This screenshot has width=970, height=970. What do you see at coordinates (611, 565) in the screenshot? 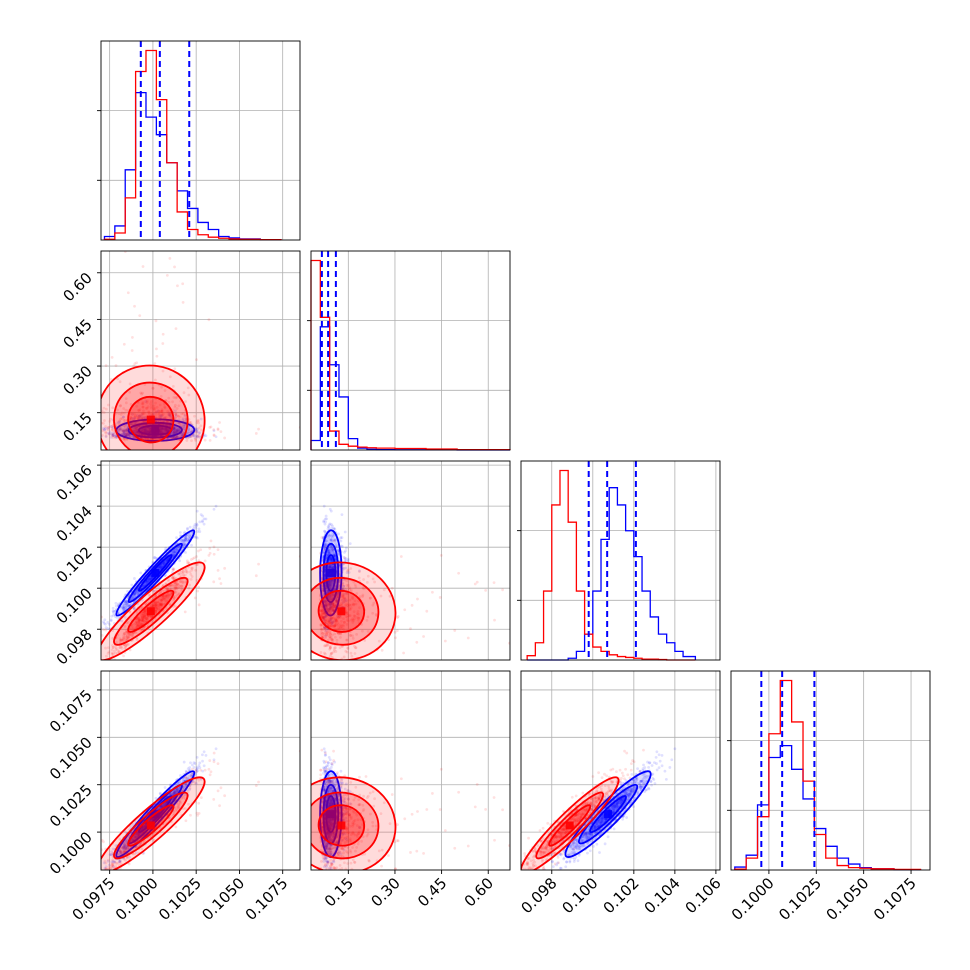
I see `histogram-series-red` at bounding box center [611, 565].